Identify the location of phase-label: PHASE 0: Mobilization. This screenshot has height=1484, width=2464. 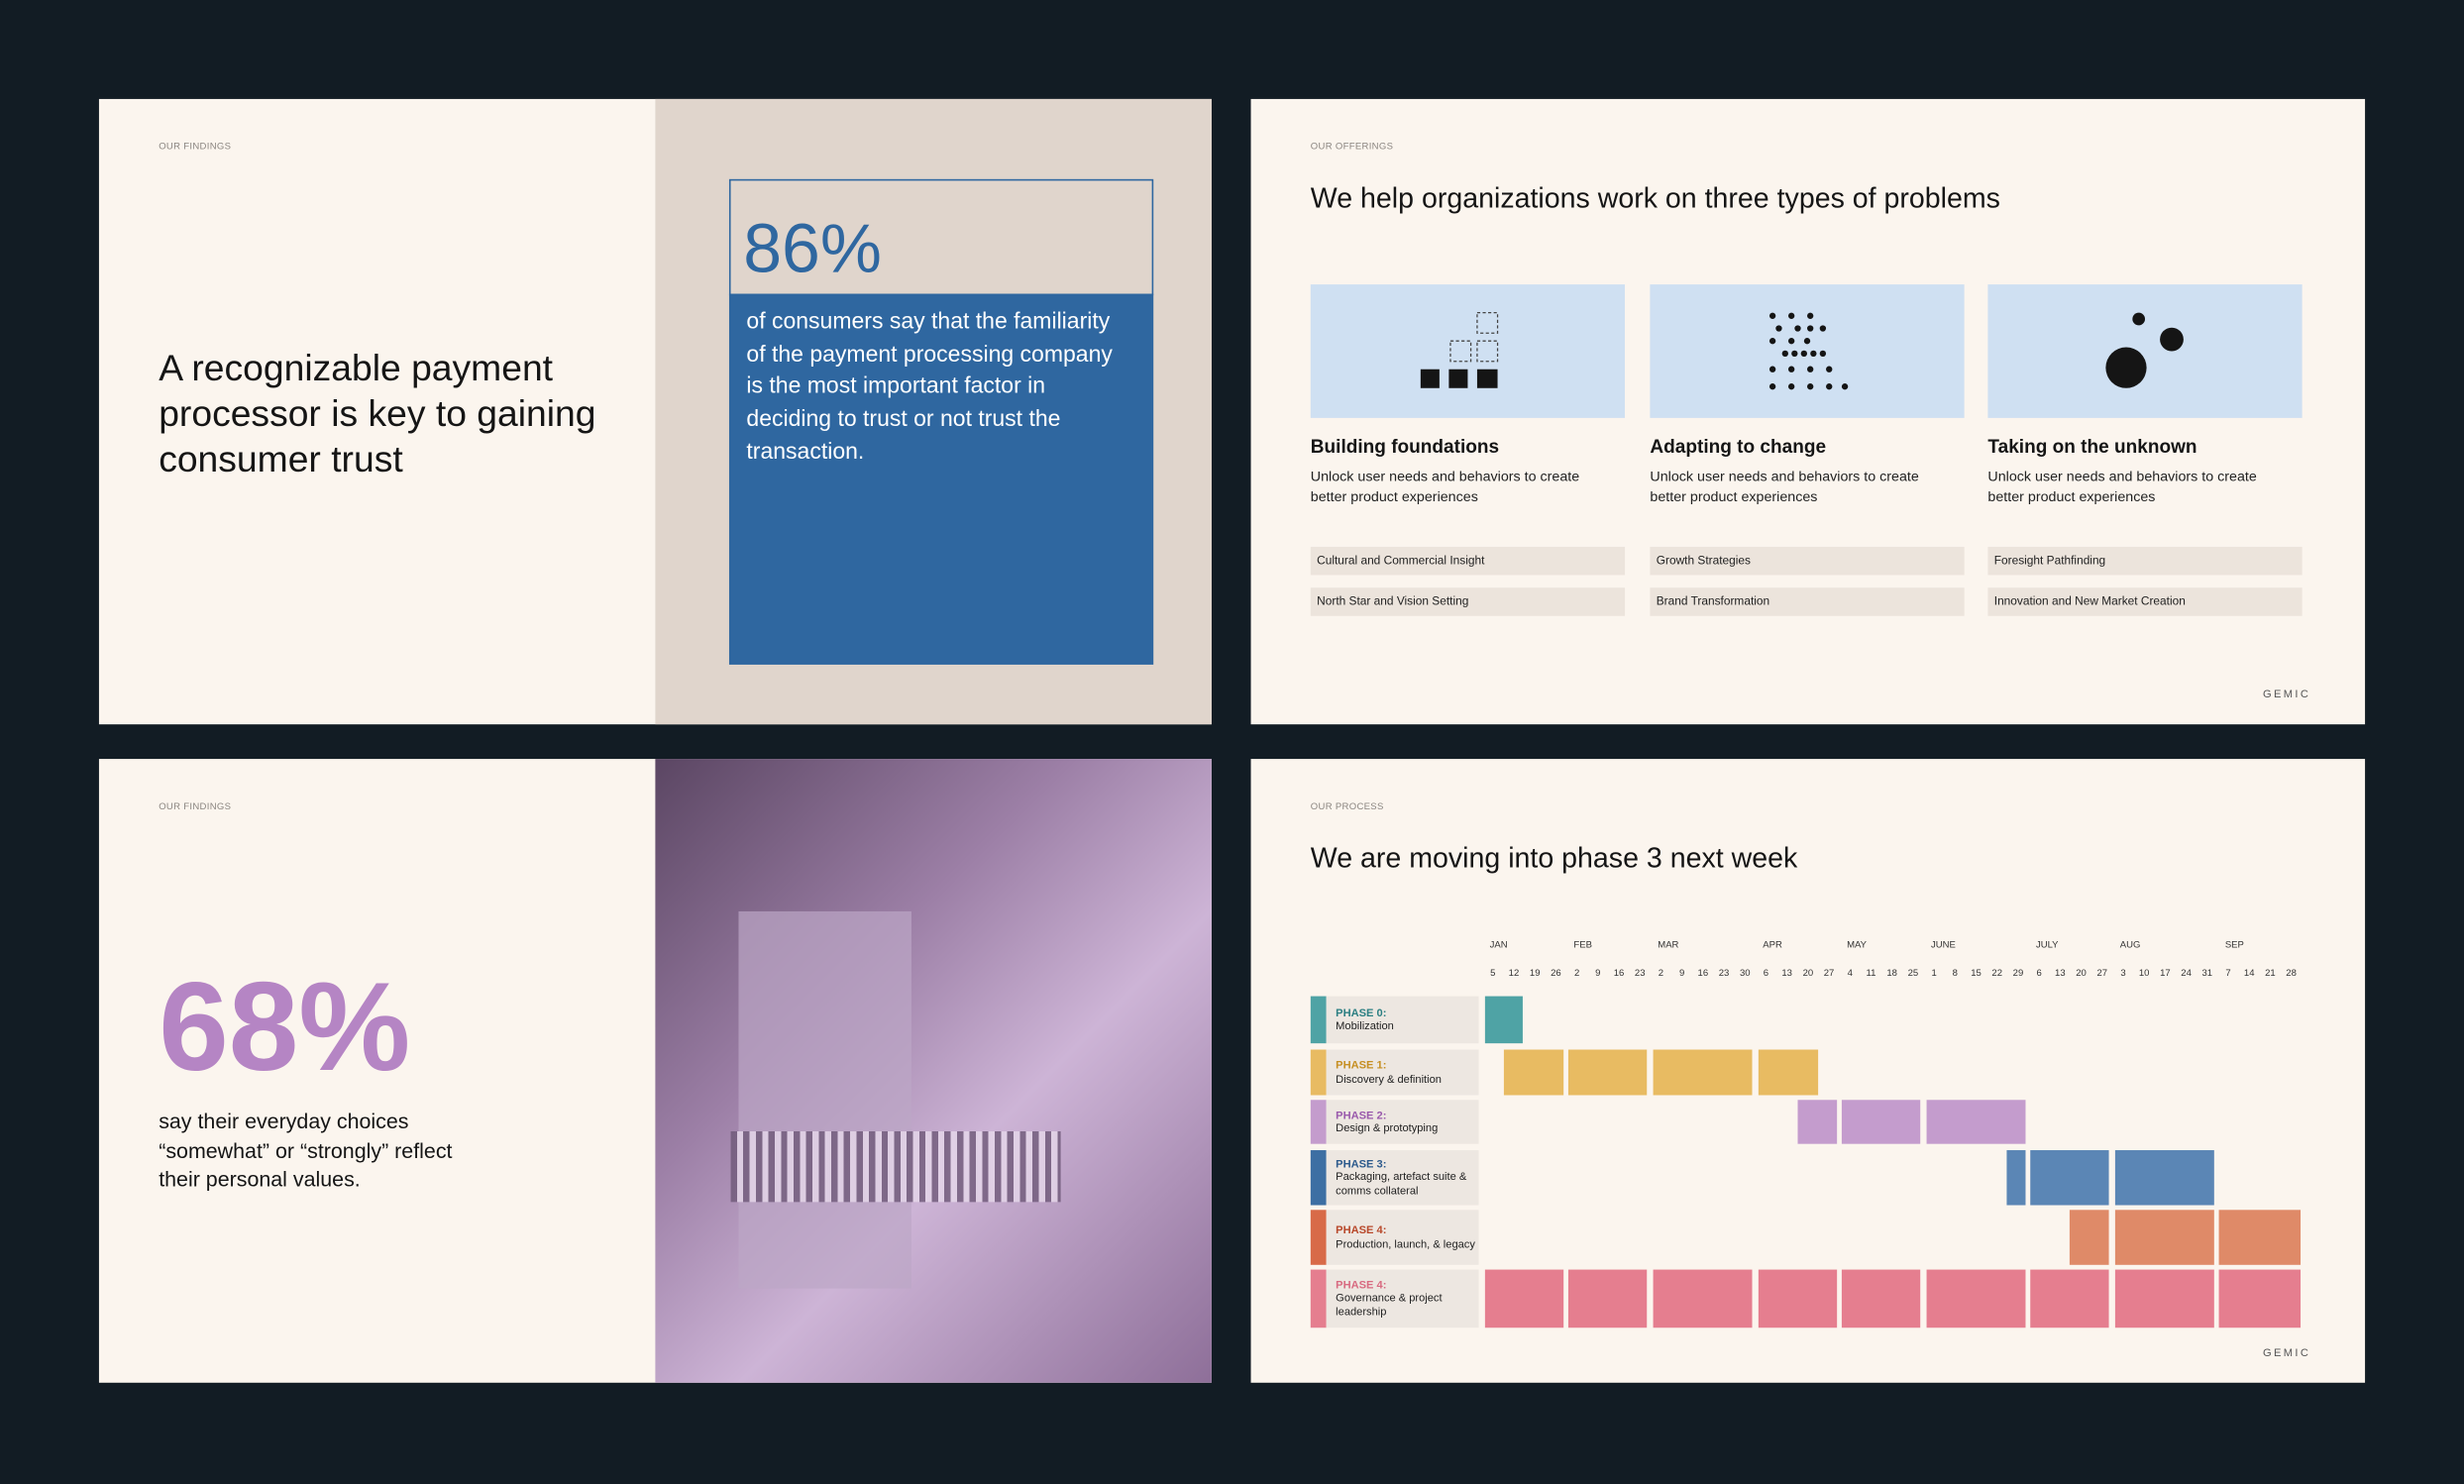
(1402, 1020).